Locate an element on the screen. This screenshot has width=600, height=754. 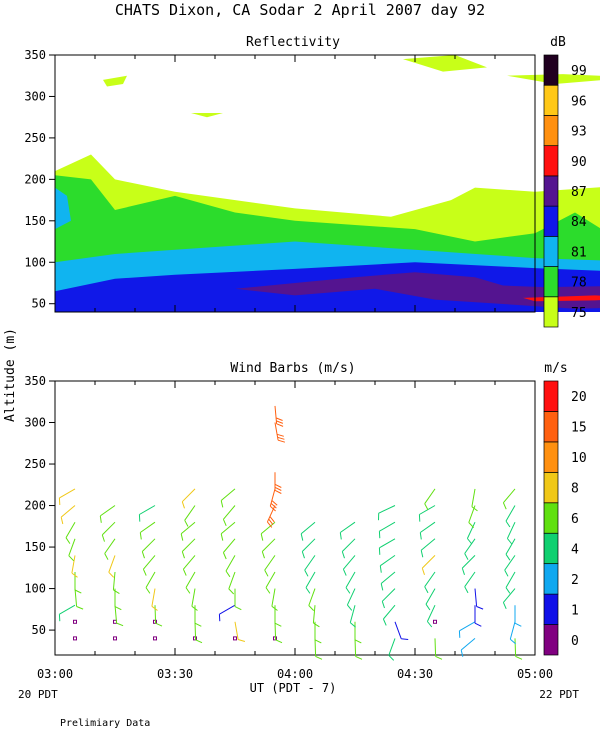
x-tick-label: 05:00 is located at coordinates (535, 674).